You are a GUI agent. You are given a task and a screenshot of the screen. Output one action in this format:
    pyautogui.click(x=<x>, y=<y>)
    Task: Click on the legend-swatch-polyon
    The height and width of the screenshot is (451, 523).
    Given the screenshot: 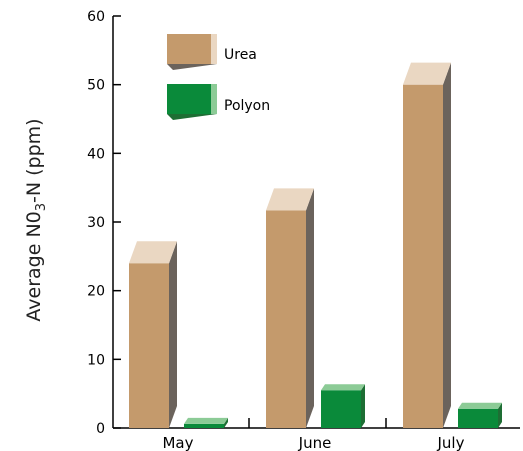 What is the action you would take?
    pyautogui.click(x=192, y=102)
    